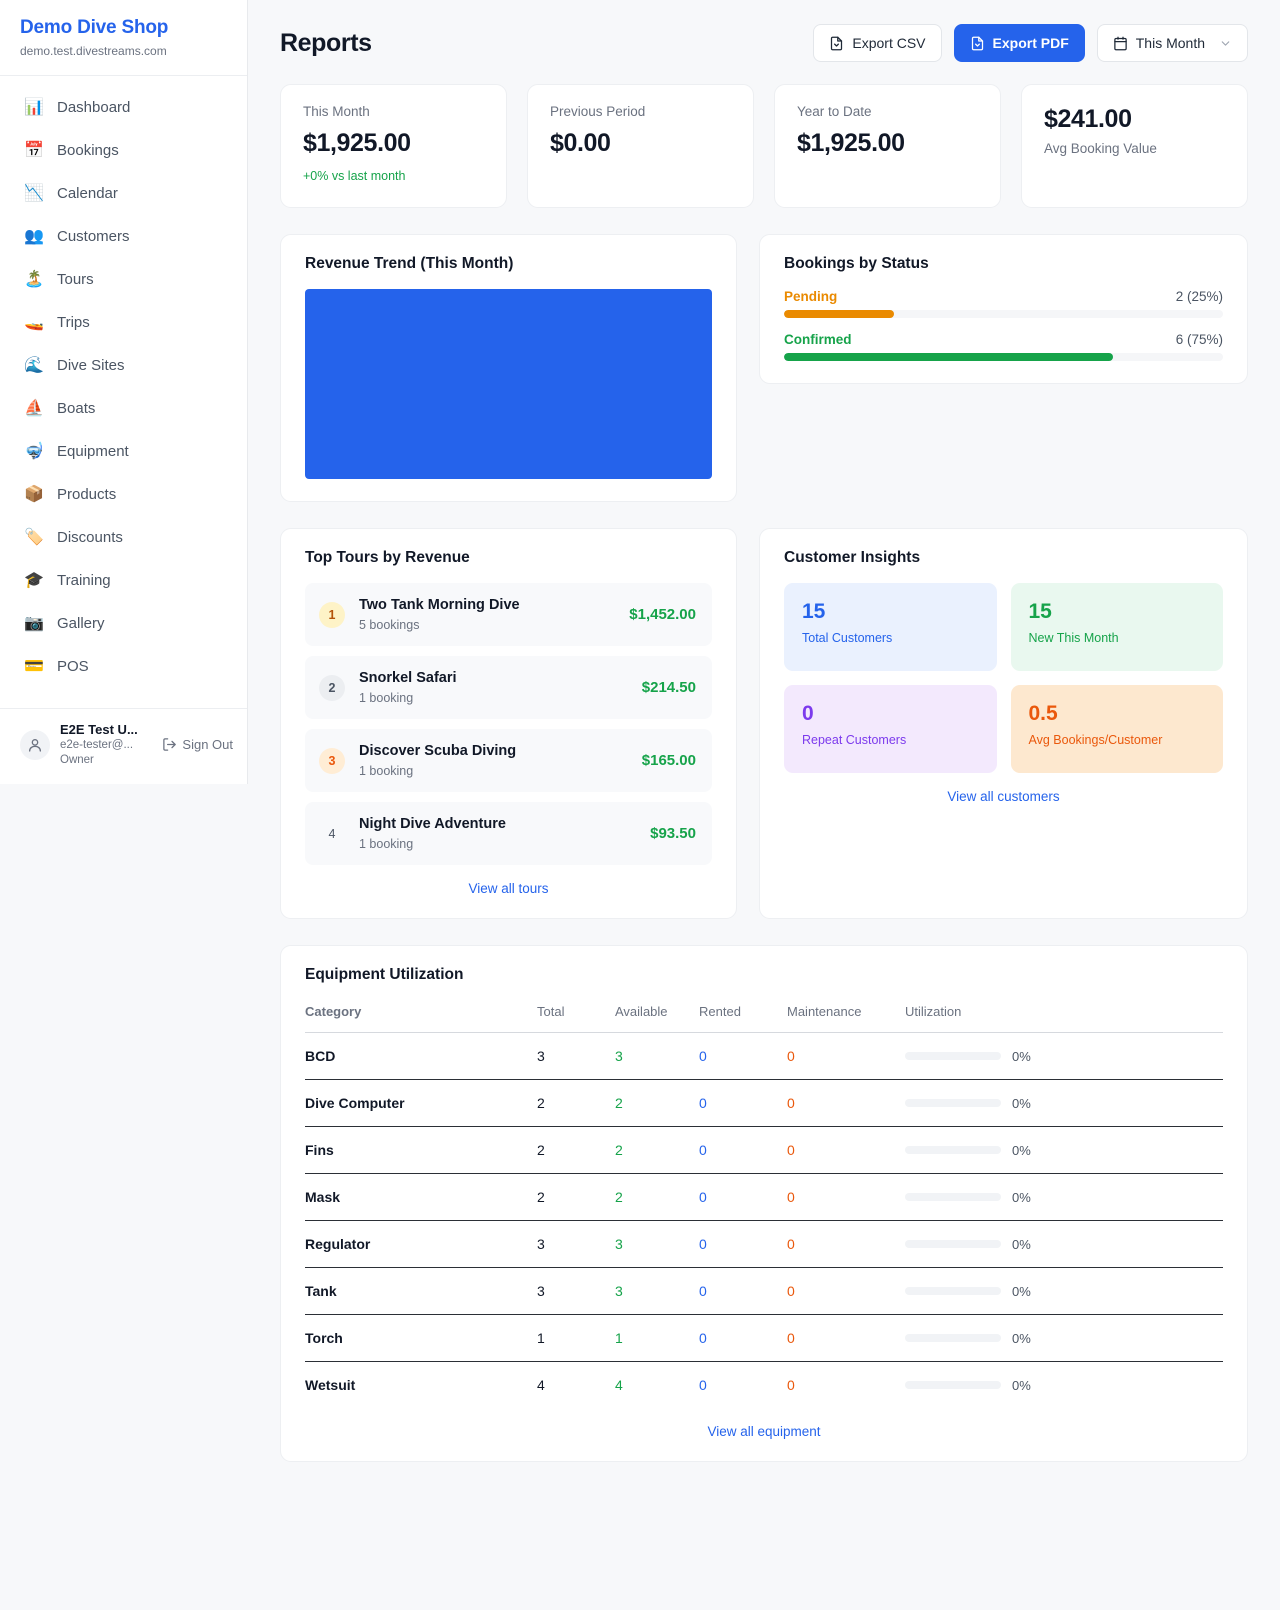  Describe the element at coordinates (508, 833) in the screenshot. I see `tour-row: 4 Night Dive Adventure 1 booking $93.50` at that location.